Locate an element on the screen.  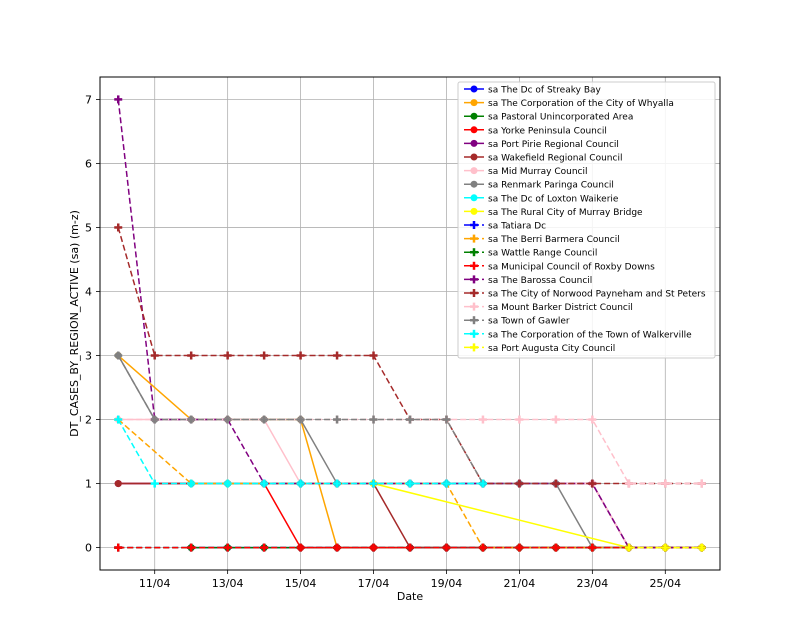
legend-label: sa Tatiara Dc is located at coordinates (517, 227).